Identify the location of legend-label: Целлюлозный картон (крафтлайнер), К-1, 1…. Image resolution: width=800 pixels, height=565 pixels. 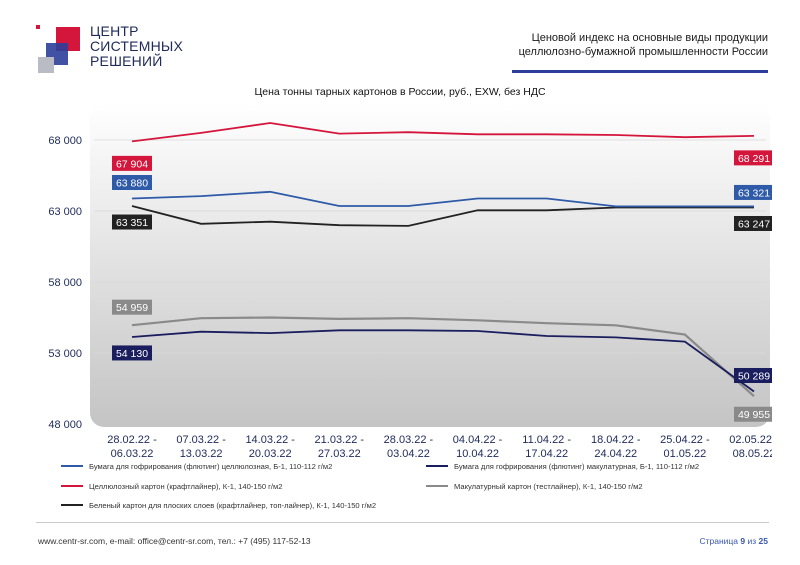
(185, 486).